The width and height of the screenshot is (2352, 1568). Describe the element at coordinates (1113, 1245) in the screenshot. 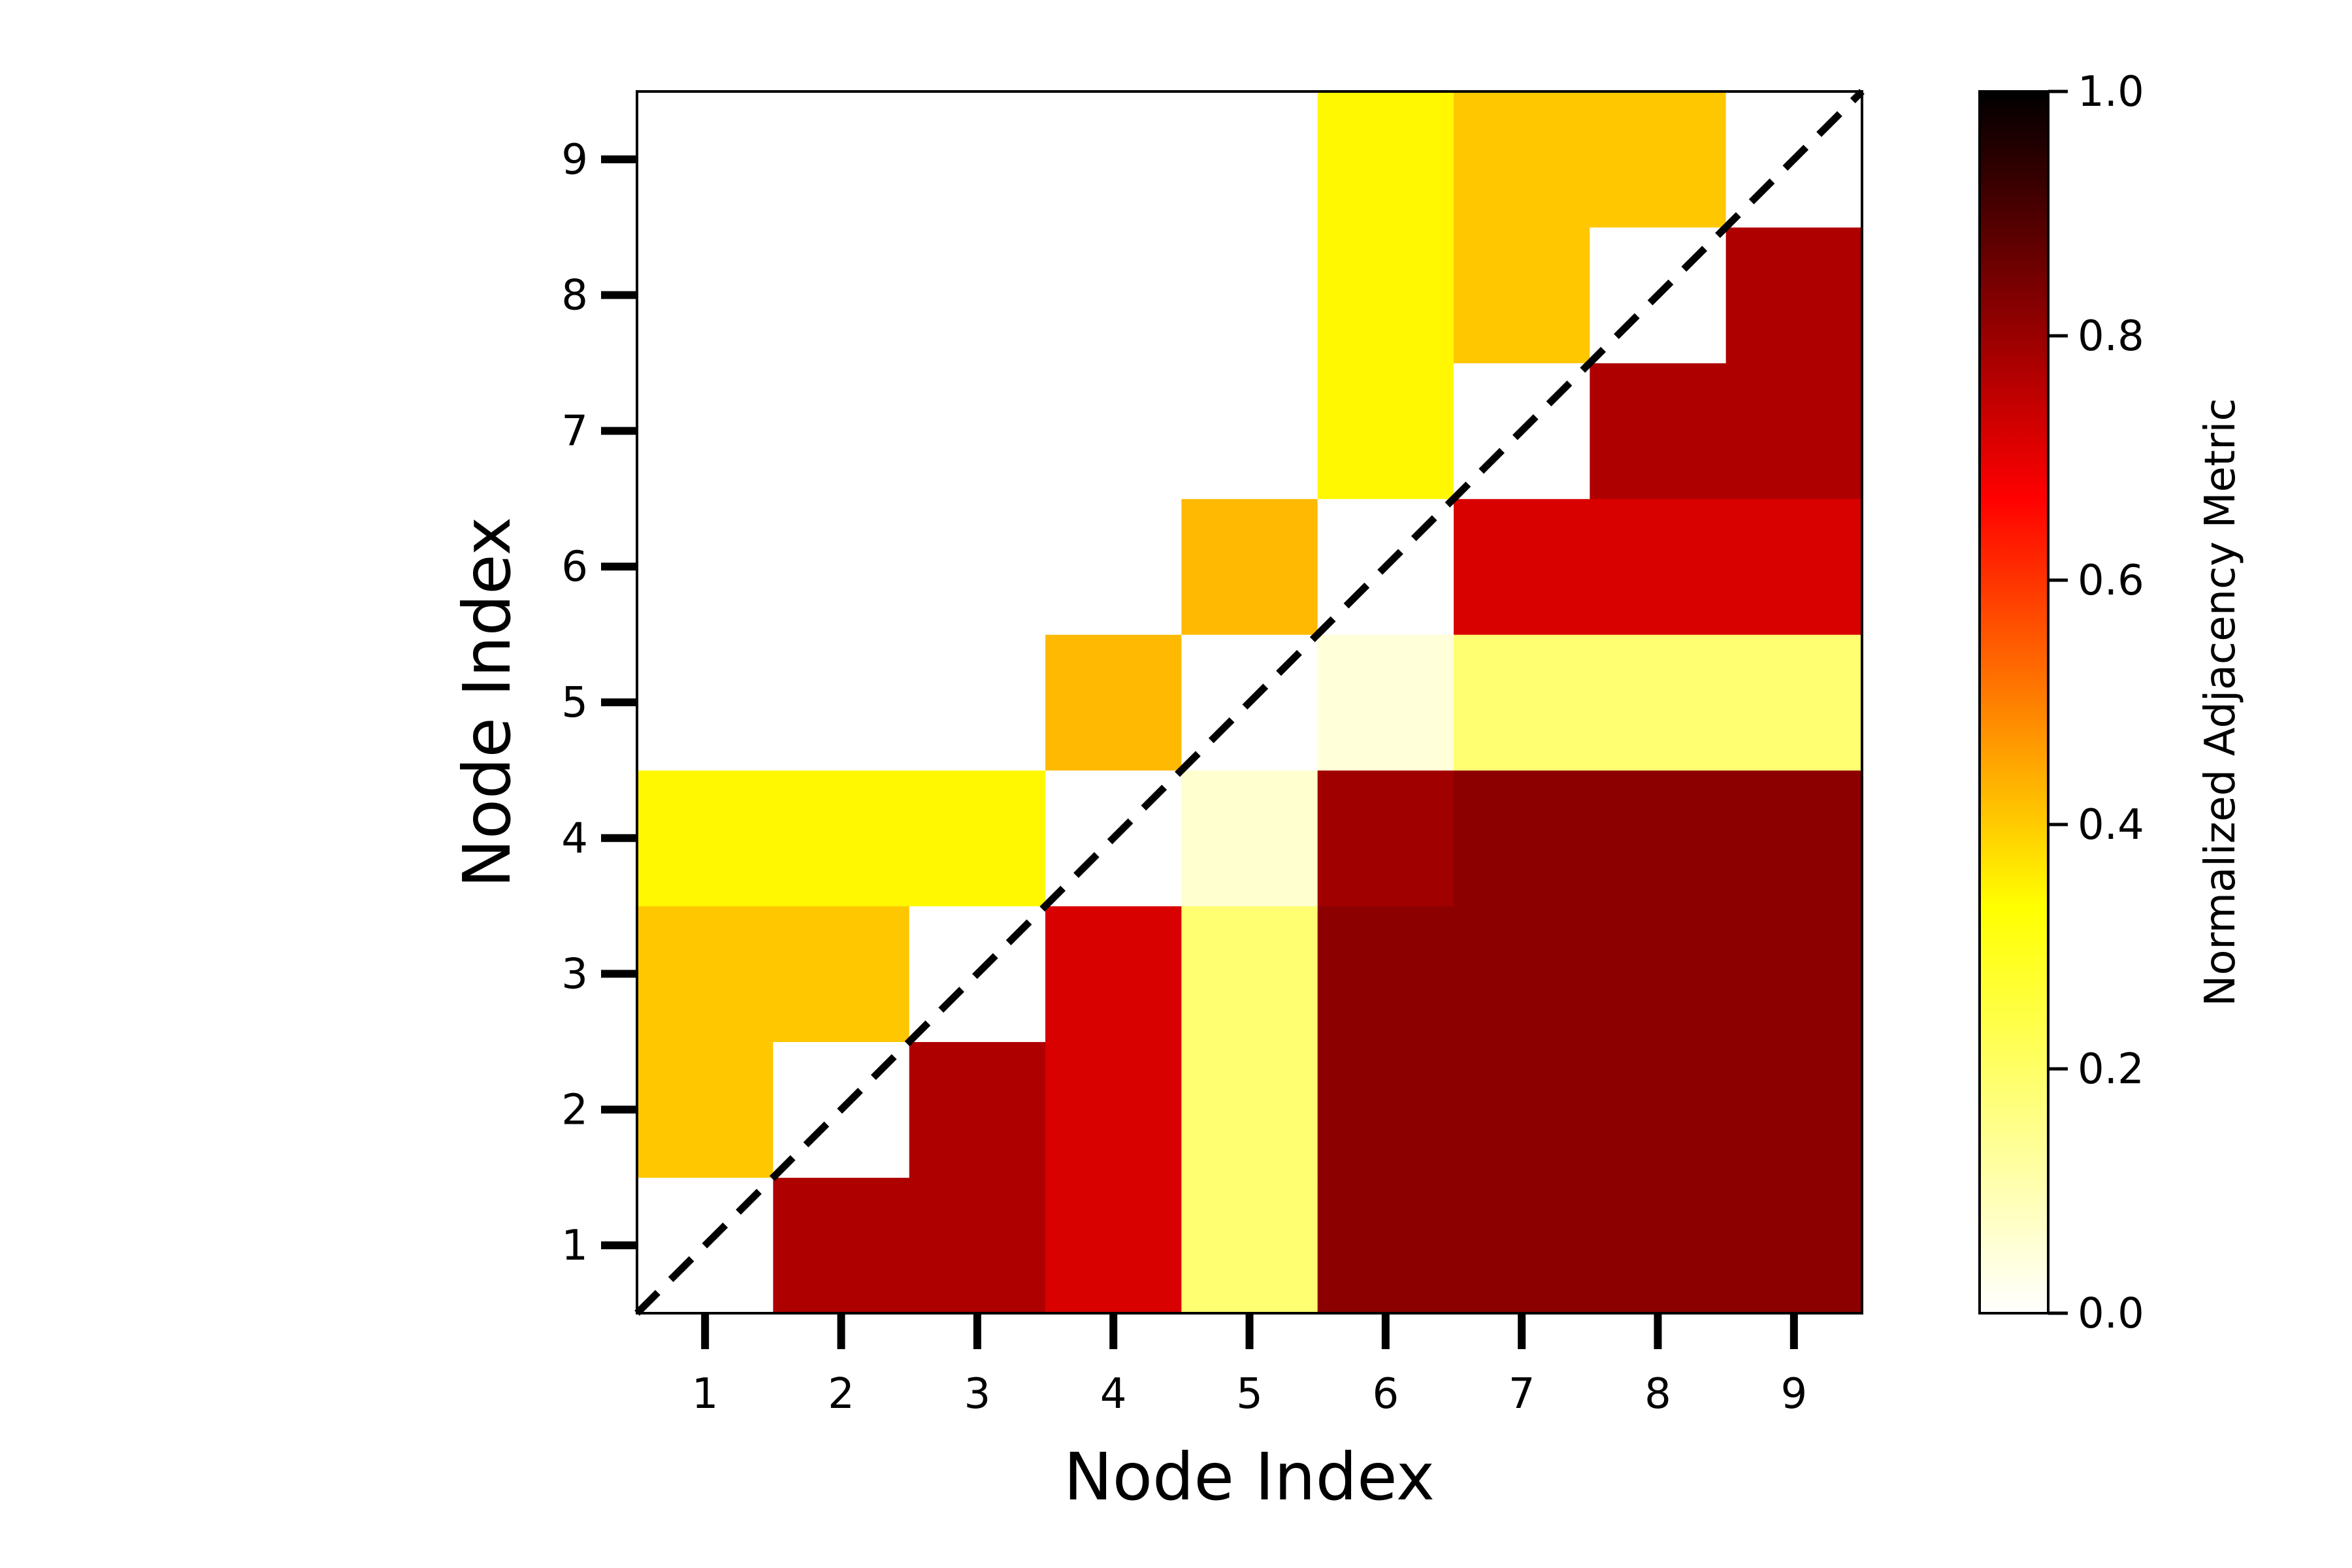

I see `heatmap-cell-x4-y1` at that location.